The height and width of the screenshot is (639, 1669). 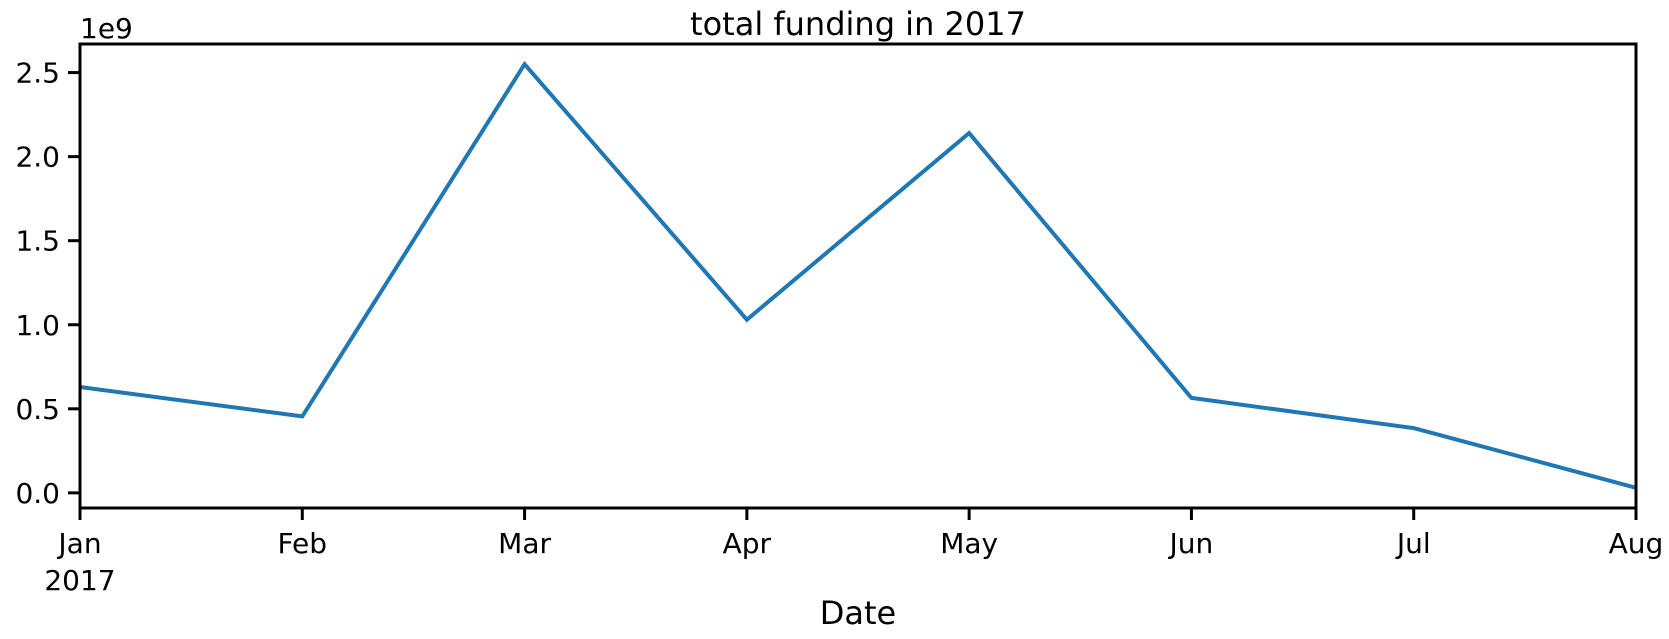 I want to click on x-tick-label: Jul, so click(x=1413, y=543).